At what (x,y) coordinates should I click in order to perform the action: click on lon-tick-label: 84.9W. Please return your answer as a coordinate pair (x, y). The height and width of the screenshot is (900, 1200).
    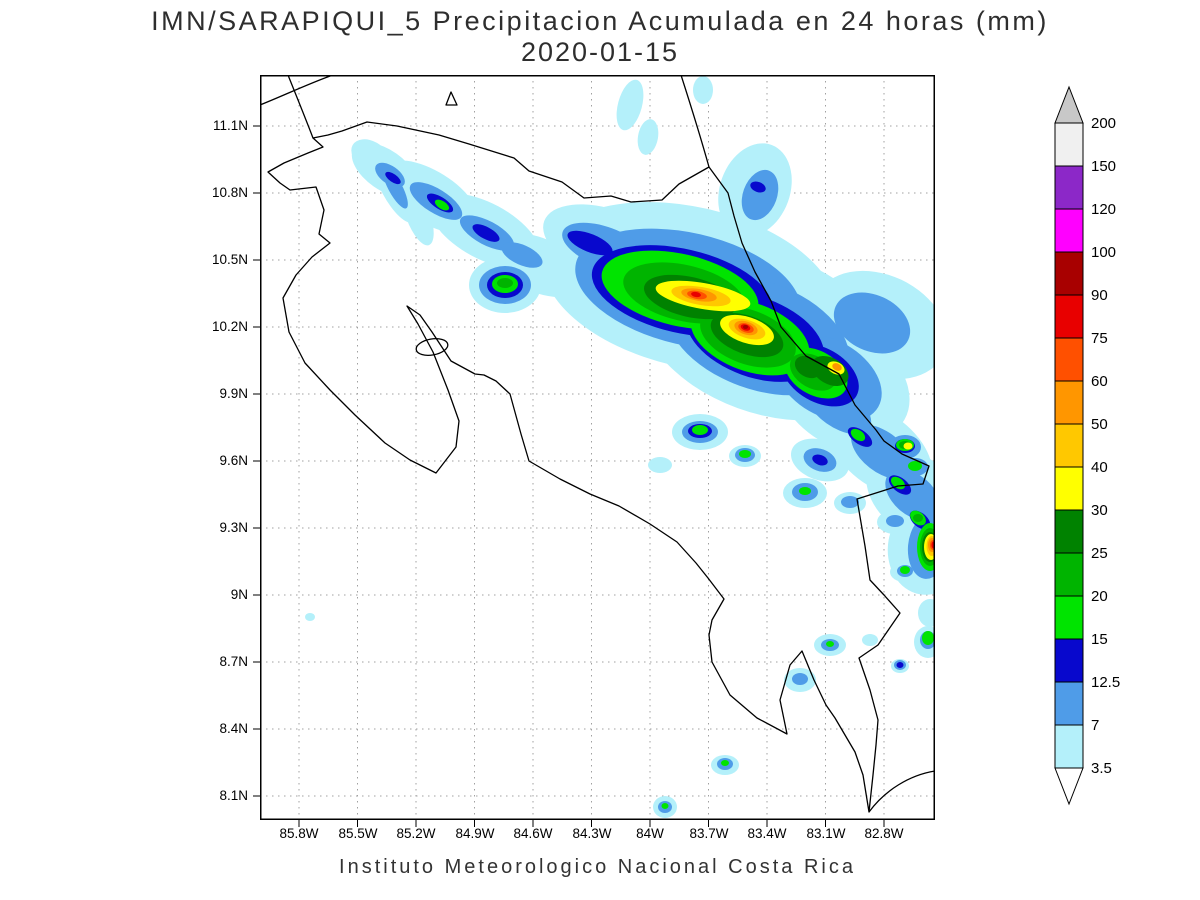
    Looking at the image, I should click on (475, 833).